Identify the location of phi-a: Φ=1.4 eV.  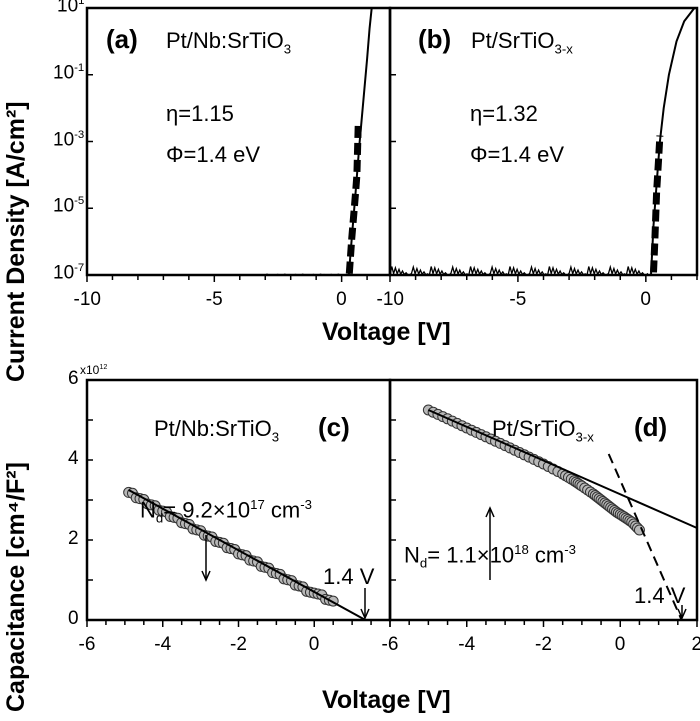
(213, 154).